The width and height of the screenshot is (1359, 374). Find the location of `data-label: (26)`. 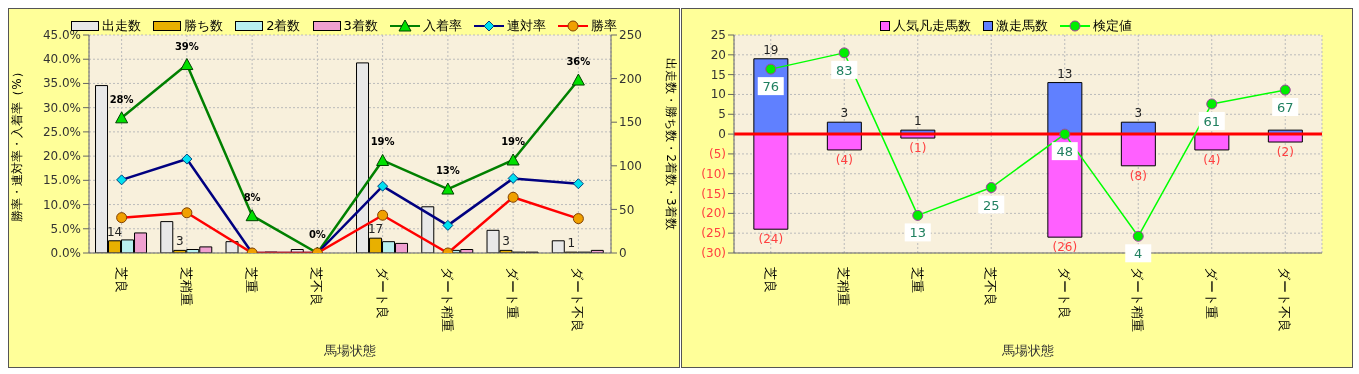

data-label: (26) is located at coordinates (1065, 247).